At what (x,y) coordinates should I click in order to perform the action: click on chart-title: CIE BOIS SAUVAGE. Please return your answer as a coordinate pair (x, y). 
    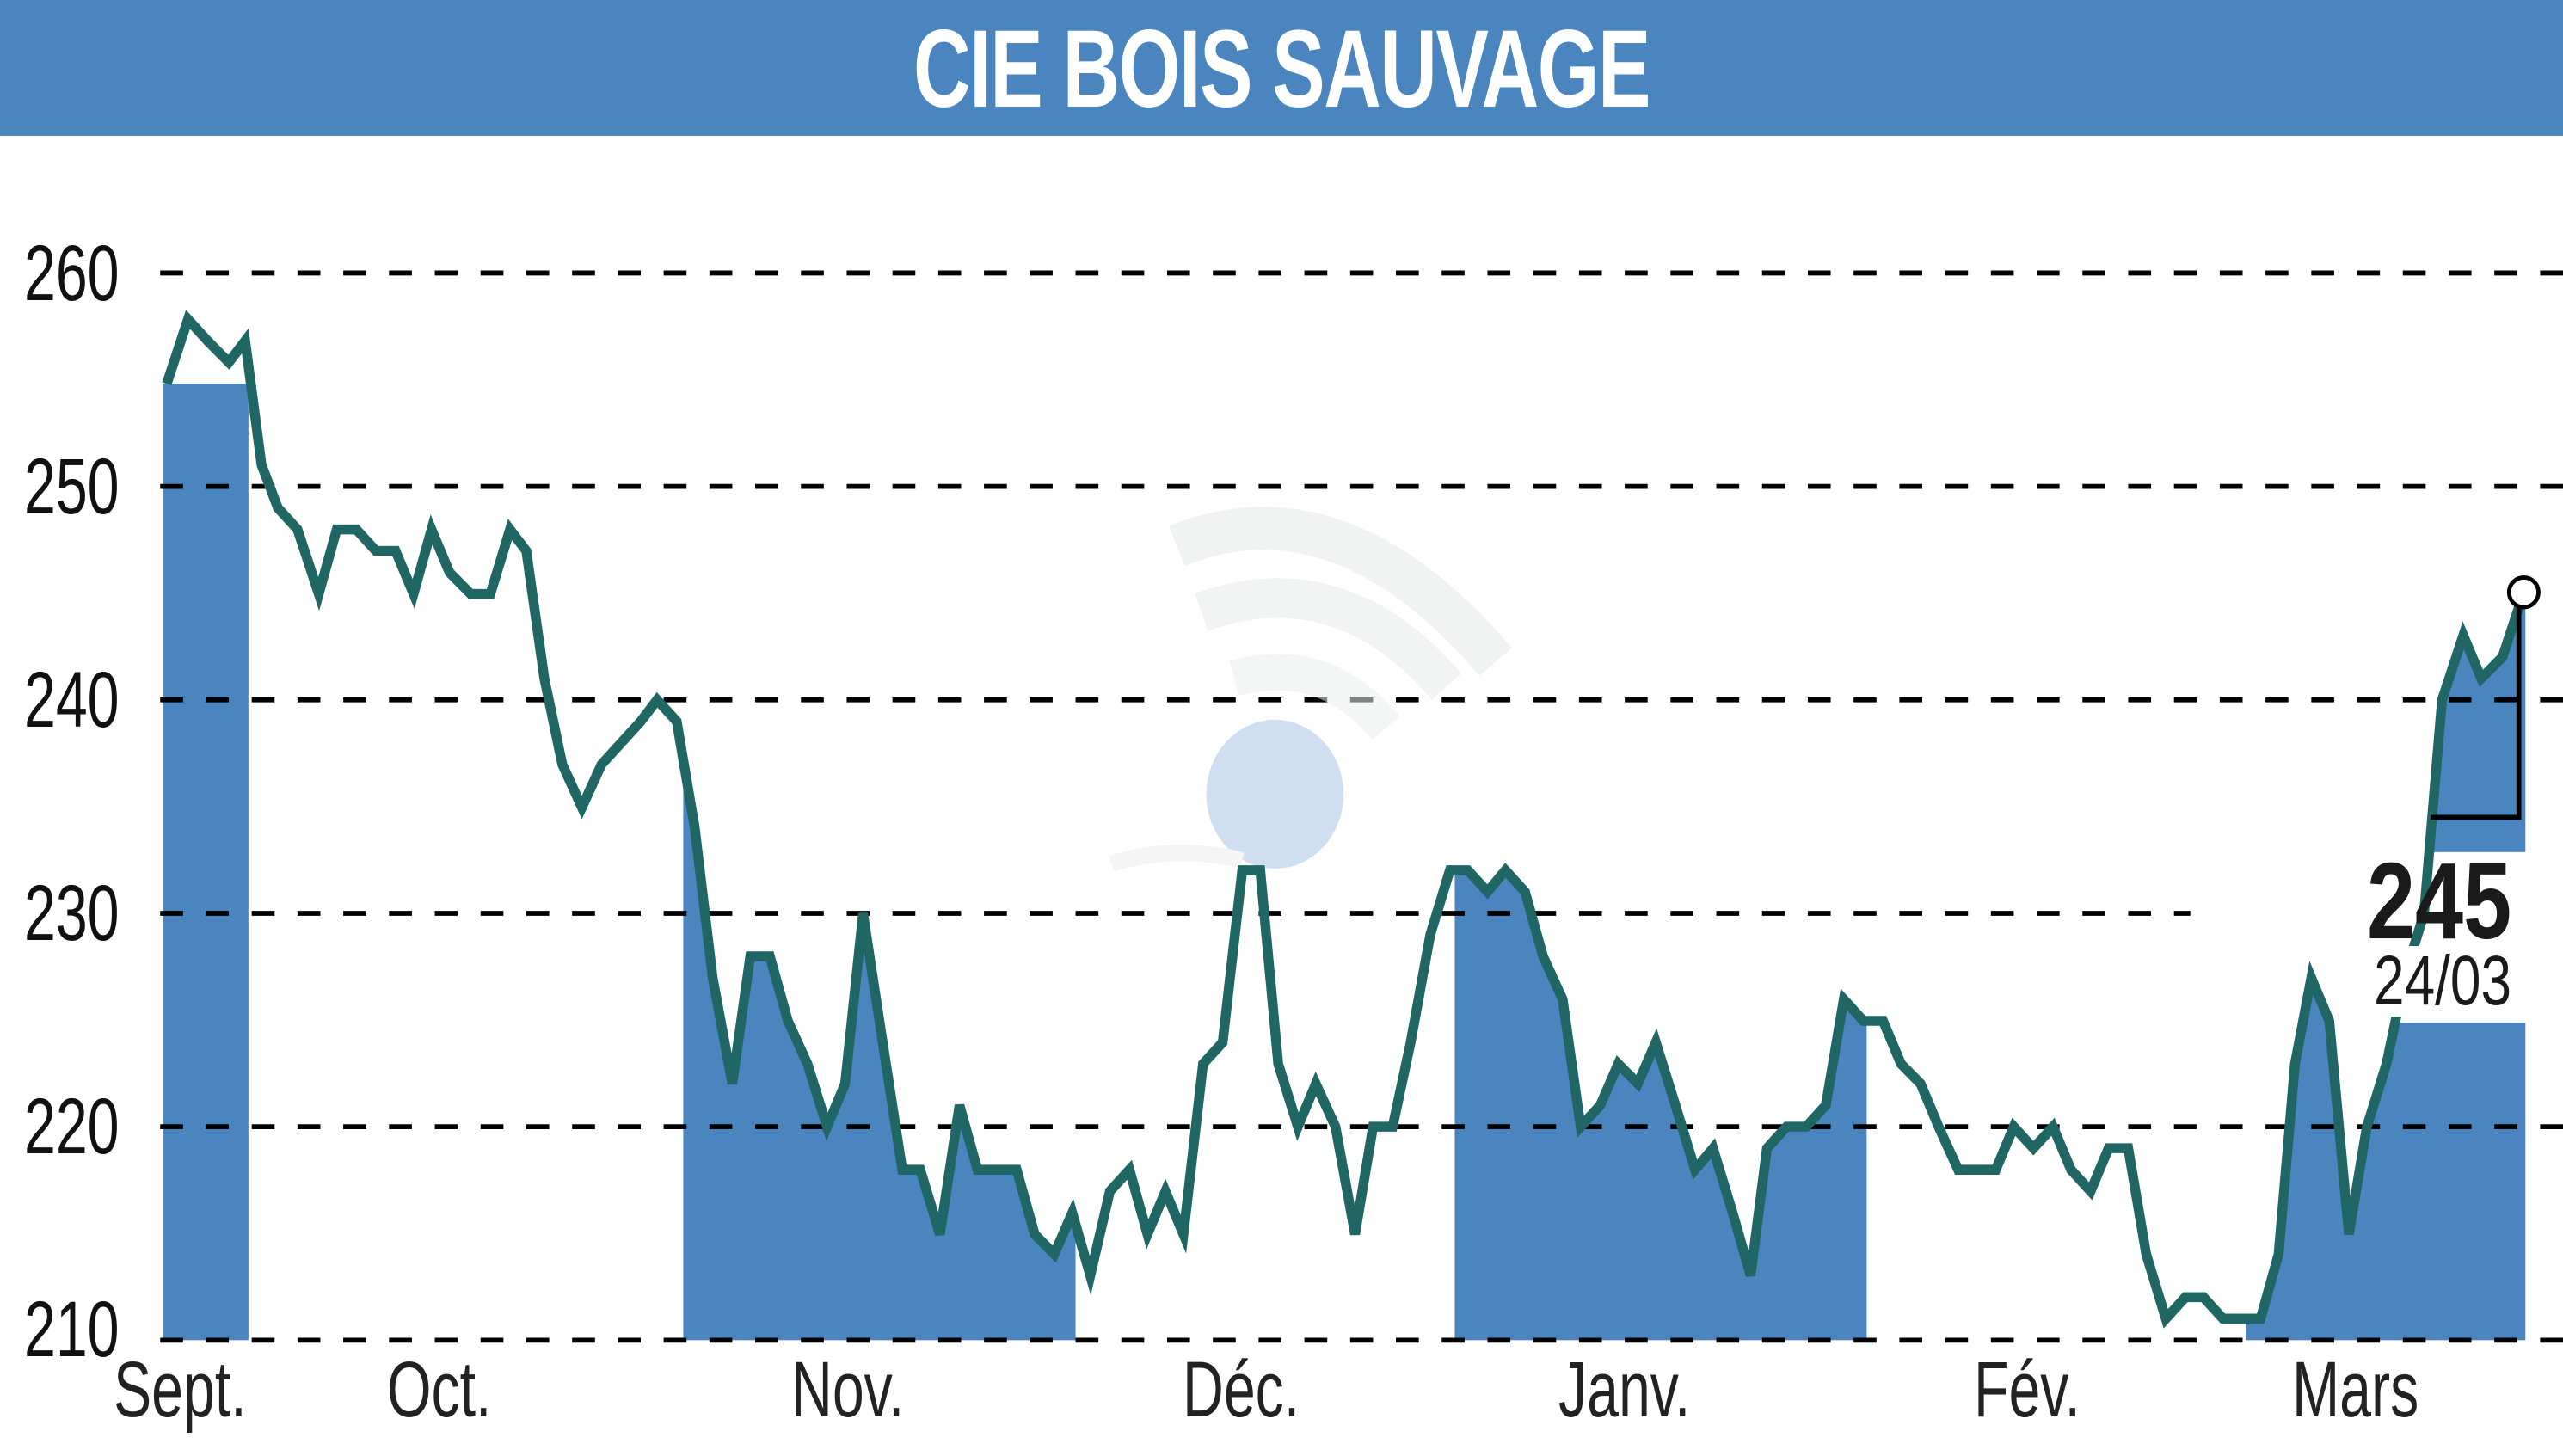
    Looking at the image, I should click on (1281, 70).